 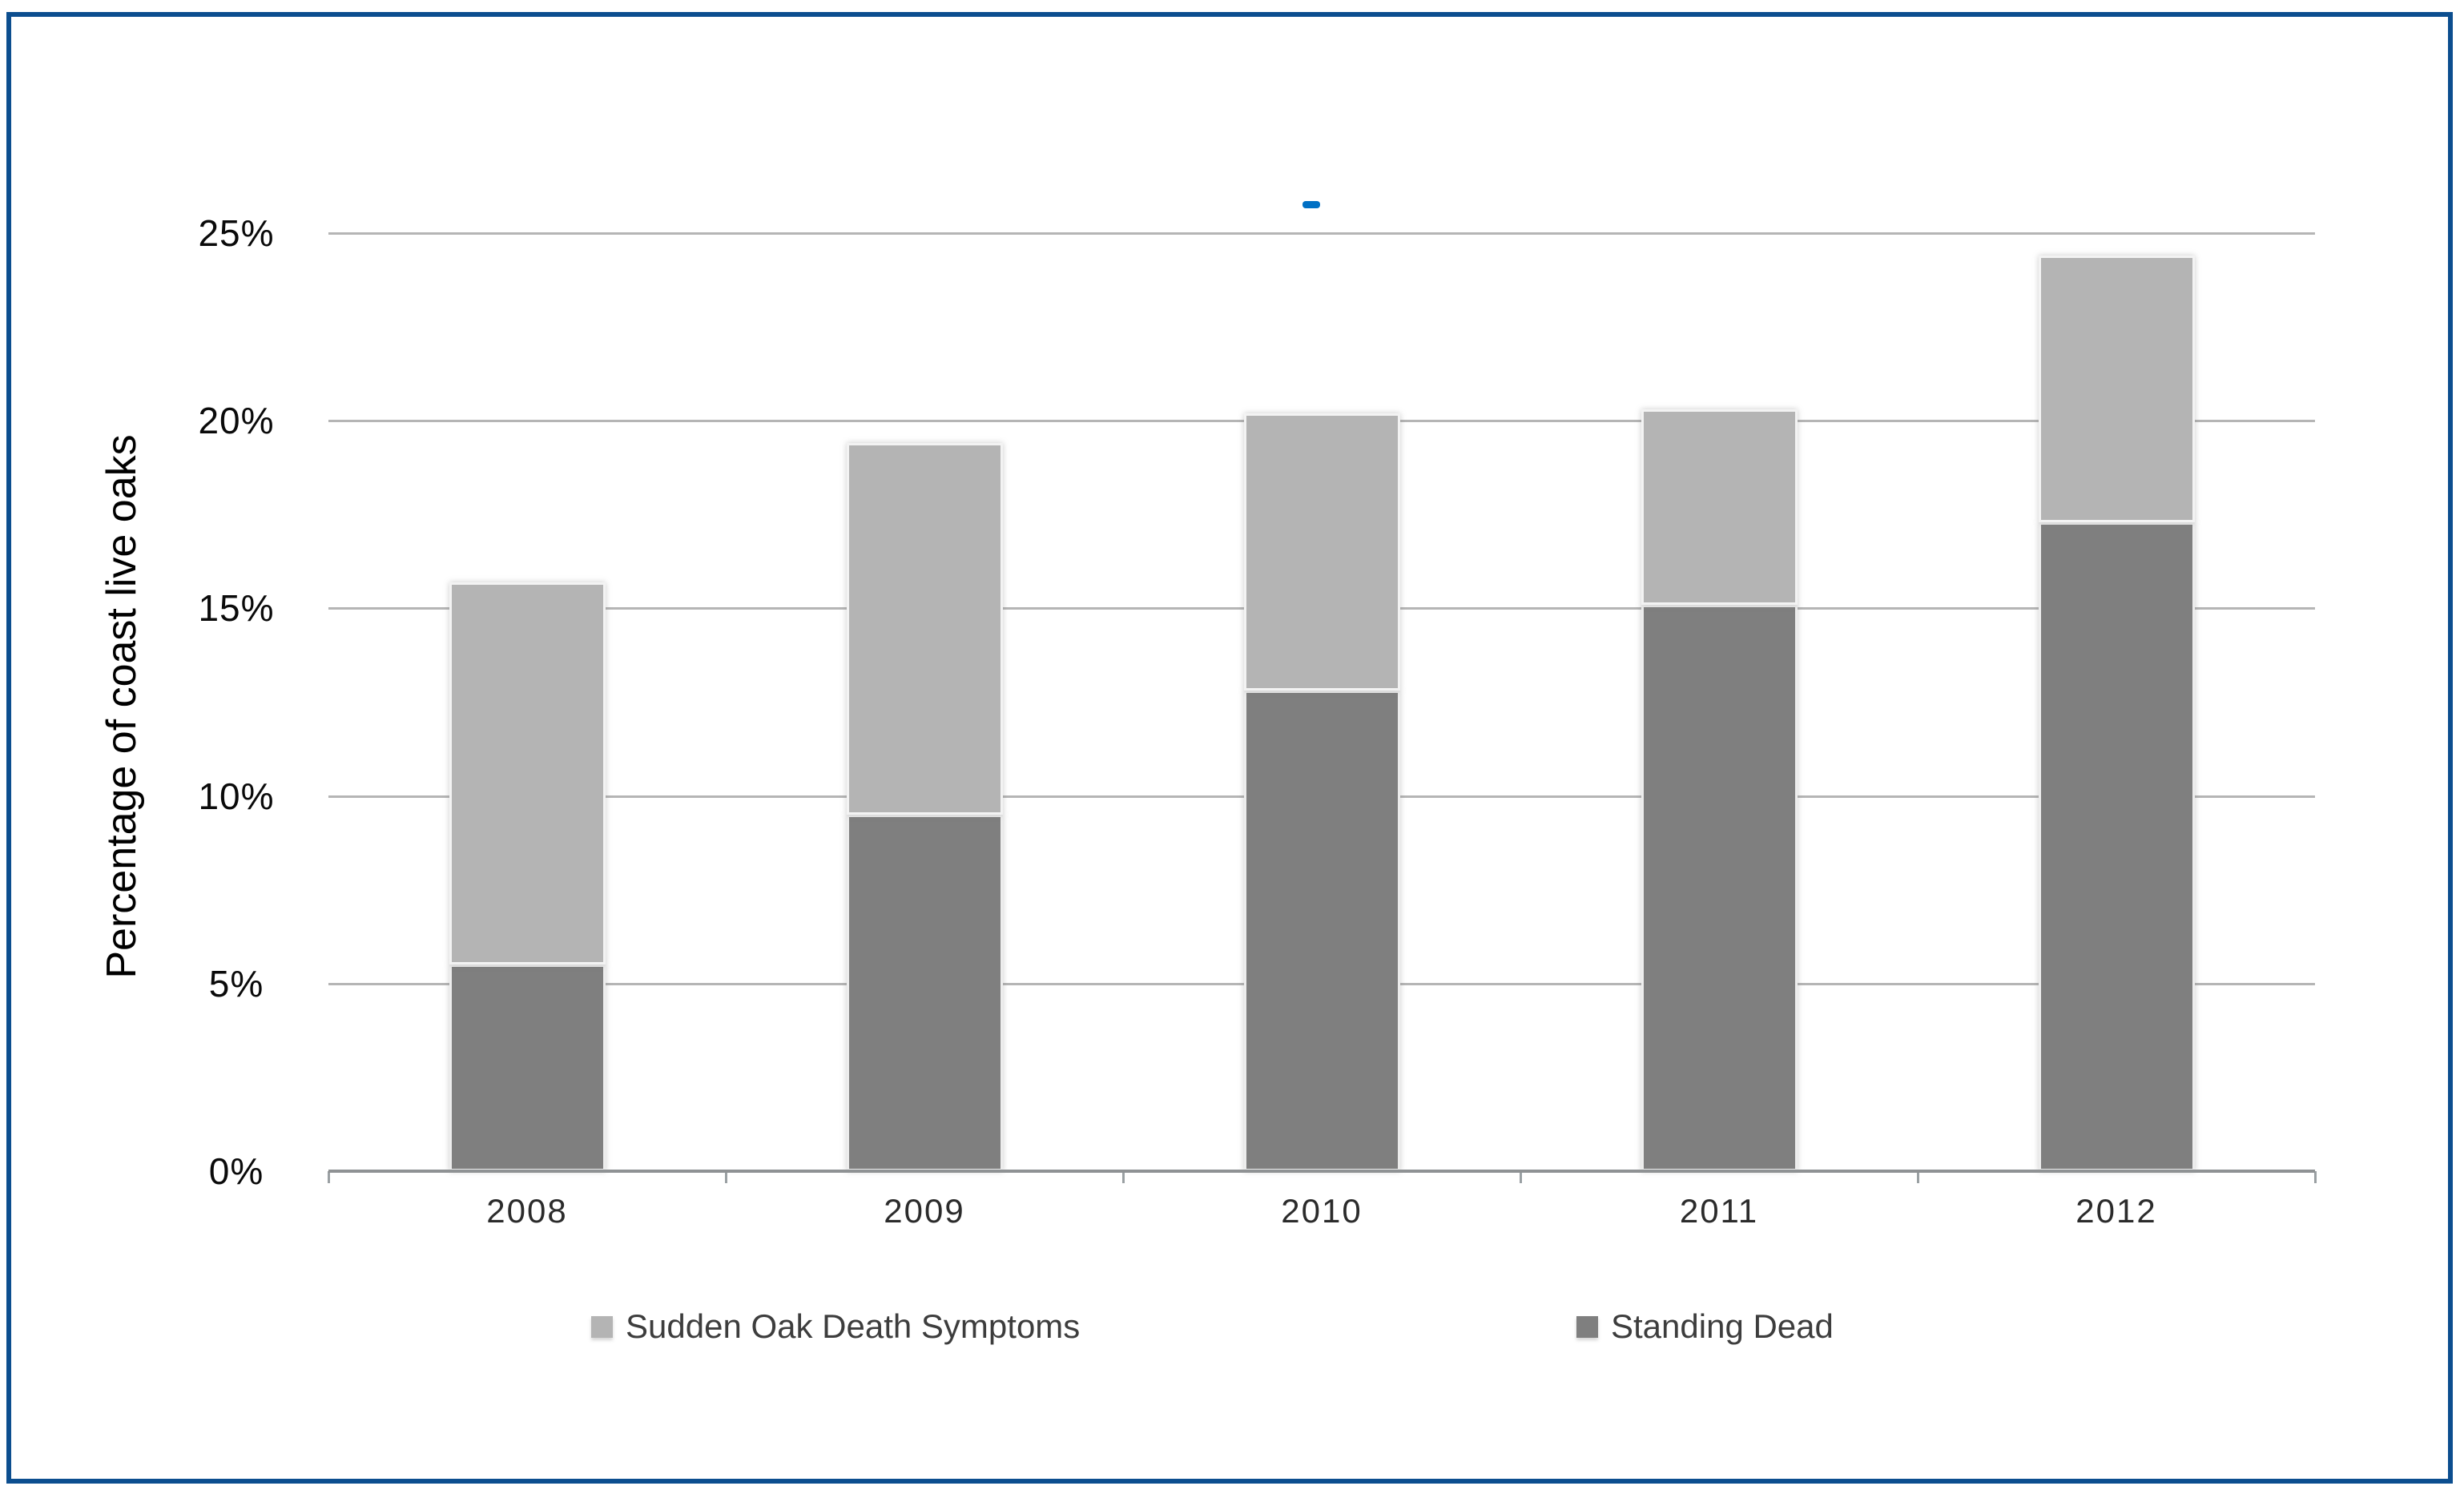 What do you see at coordinates (1587, 1327) in the screenshot?
I see `legend-swatch-standing-dead` at bounding box center [1587, 1327].